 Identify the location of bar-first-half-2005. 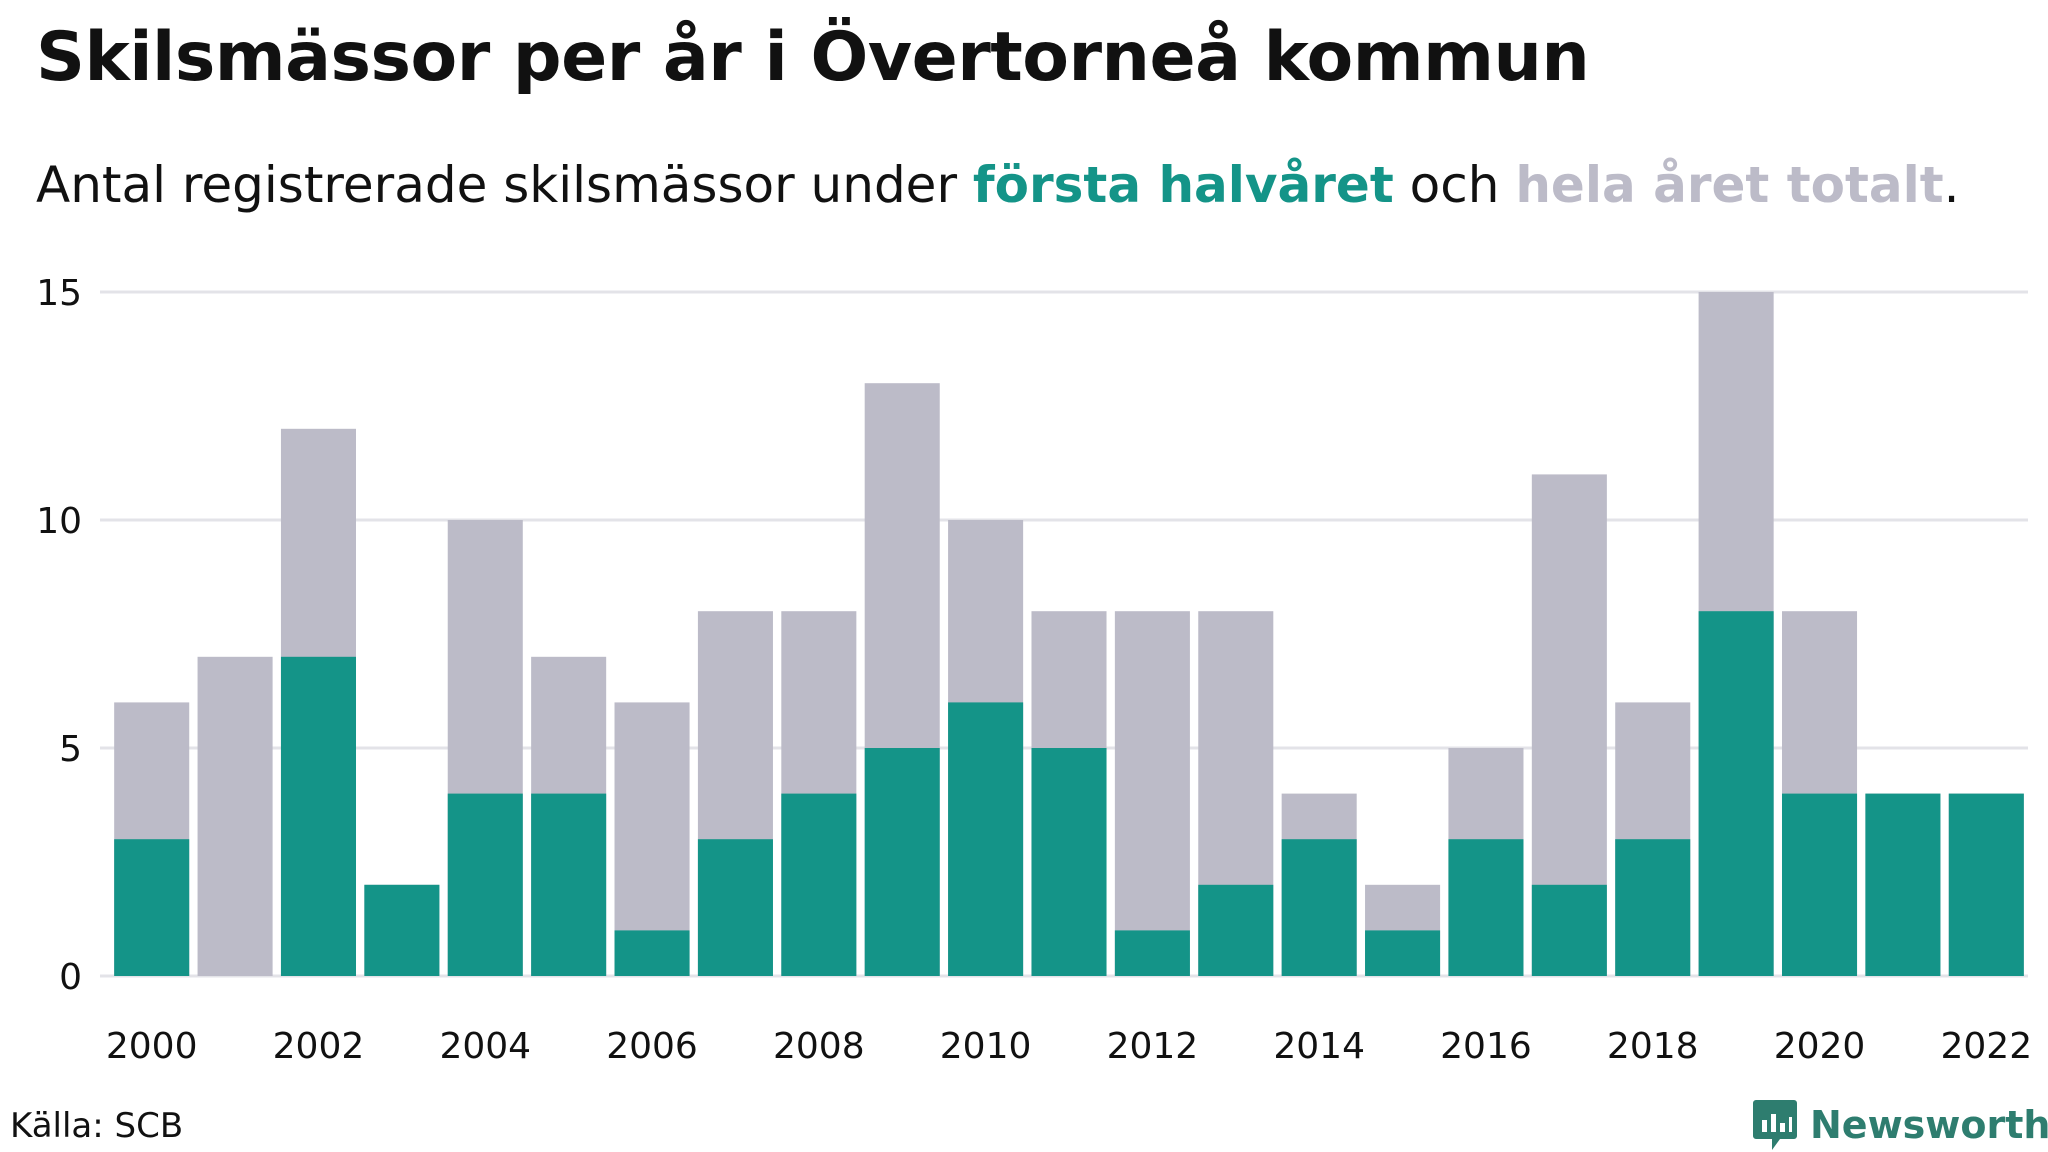
(569, 884).